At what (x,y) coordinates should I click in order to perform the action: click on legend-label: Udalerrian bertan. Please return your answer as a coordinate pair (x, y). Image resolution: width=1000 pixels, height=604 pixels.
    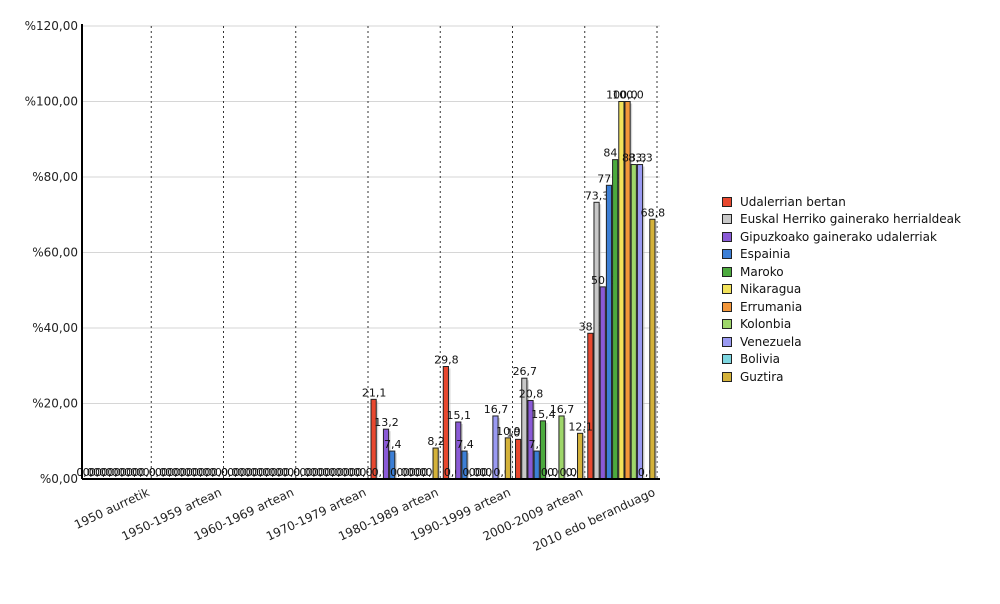
    Looking at the image, I should click on (793, 201).